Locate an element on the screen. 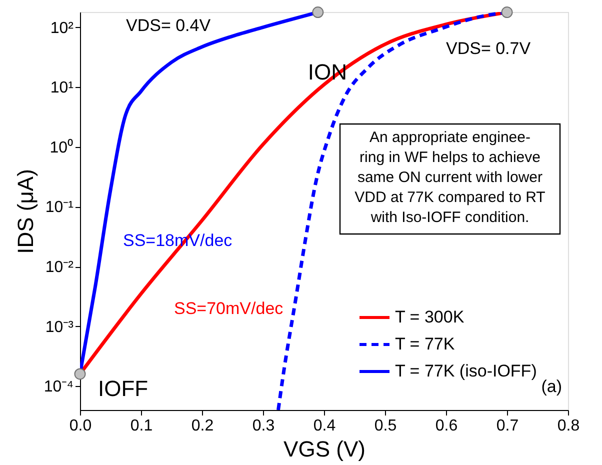 The width and height of the screenshot is (602, 465). y-tick-label: 10¹ is located at coordinates (62, 88).